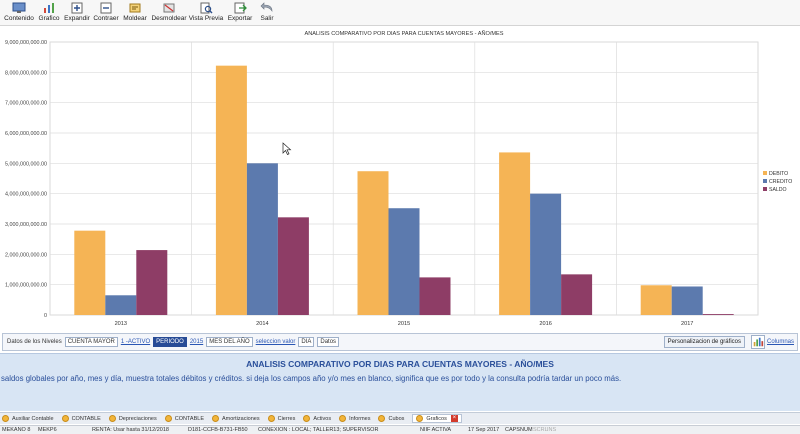  I want to click on vista-previa-button: Vista Previa, so click(206, 13).